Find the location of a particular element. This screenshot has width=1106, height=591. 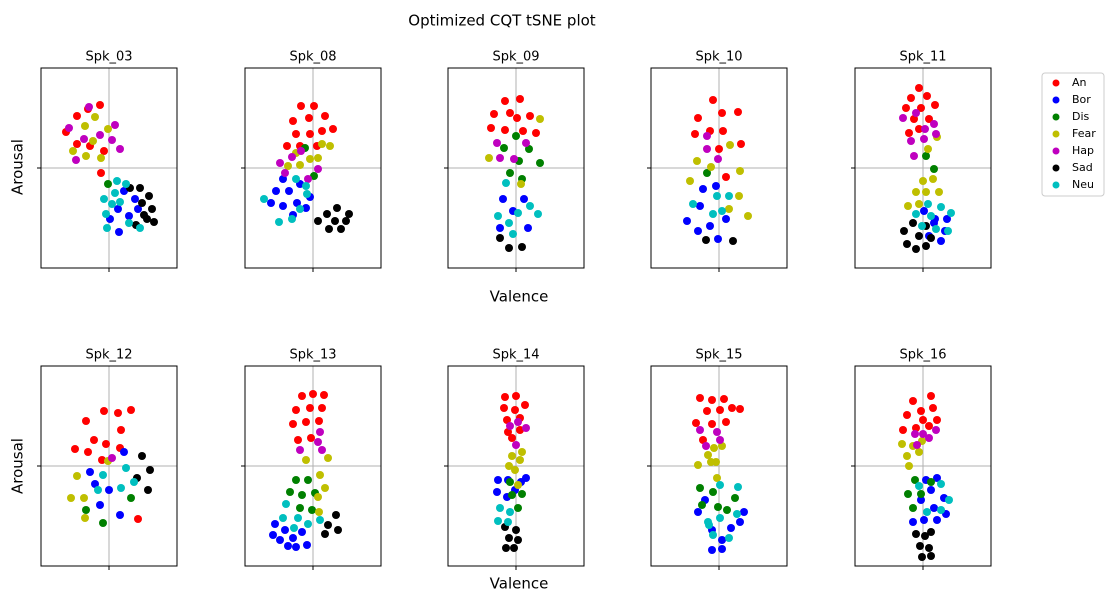

legend-label: Sad is located at coordinates (1082, 167).